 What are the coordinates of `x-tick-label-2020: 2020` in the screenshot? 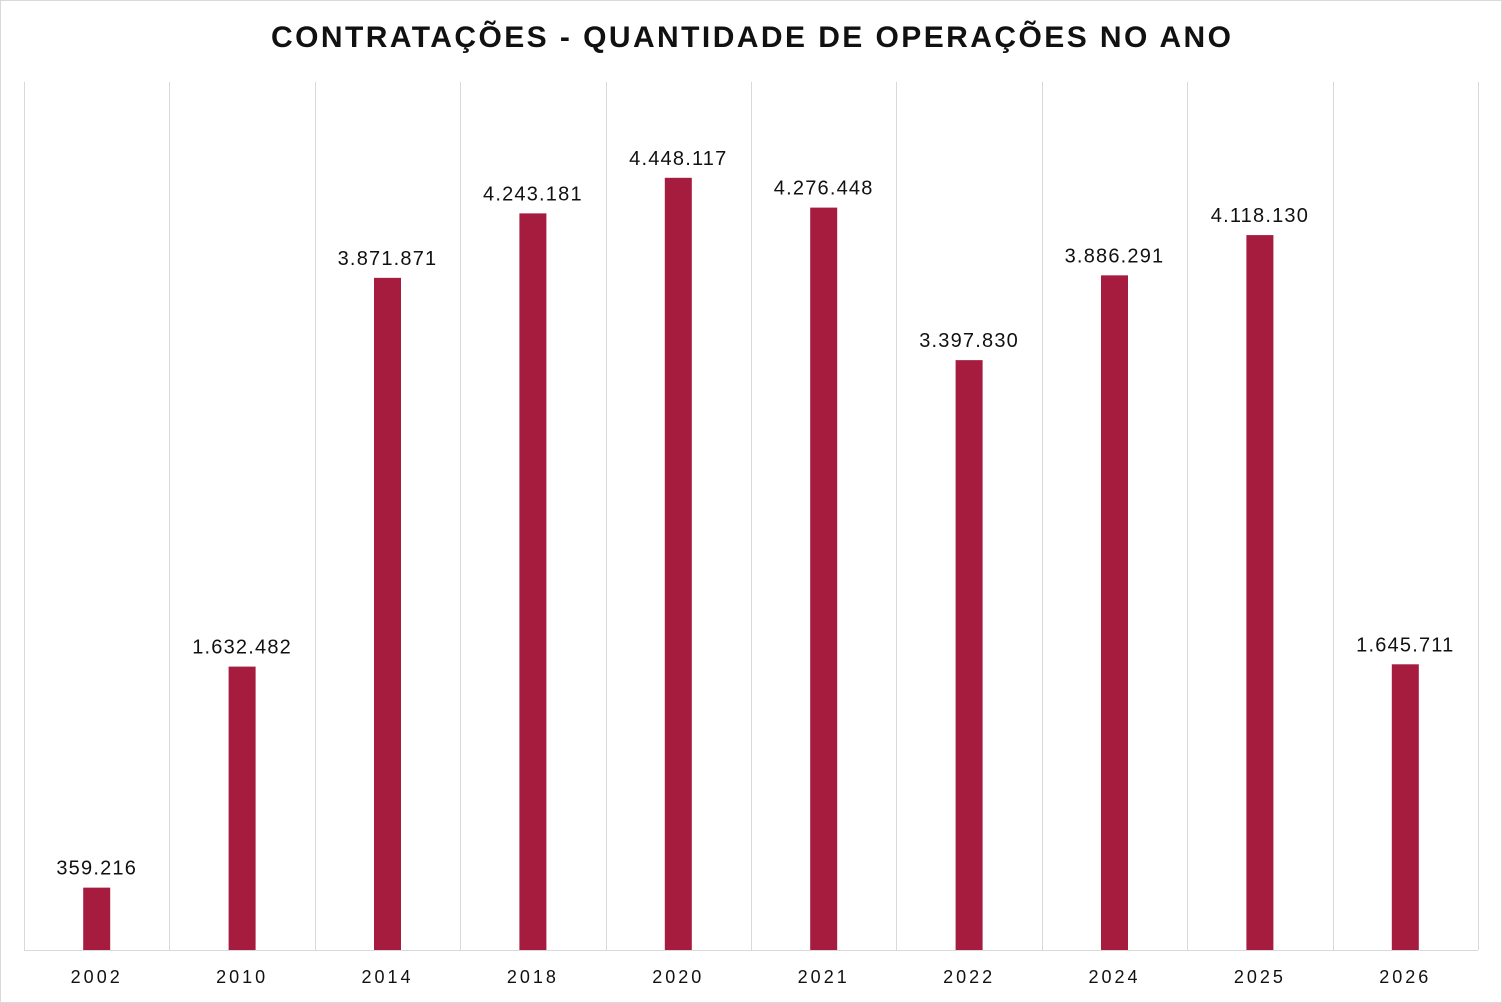 It's located at (678, 977).